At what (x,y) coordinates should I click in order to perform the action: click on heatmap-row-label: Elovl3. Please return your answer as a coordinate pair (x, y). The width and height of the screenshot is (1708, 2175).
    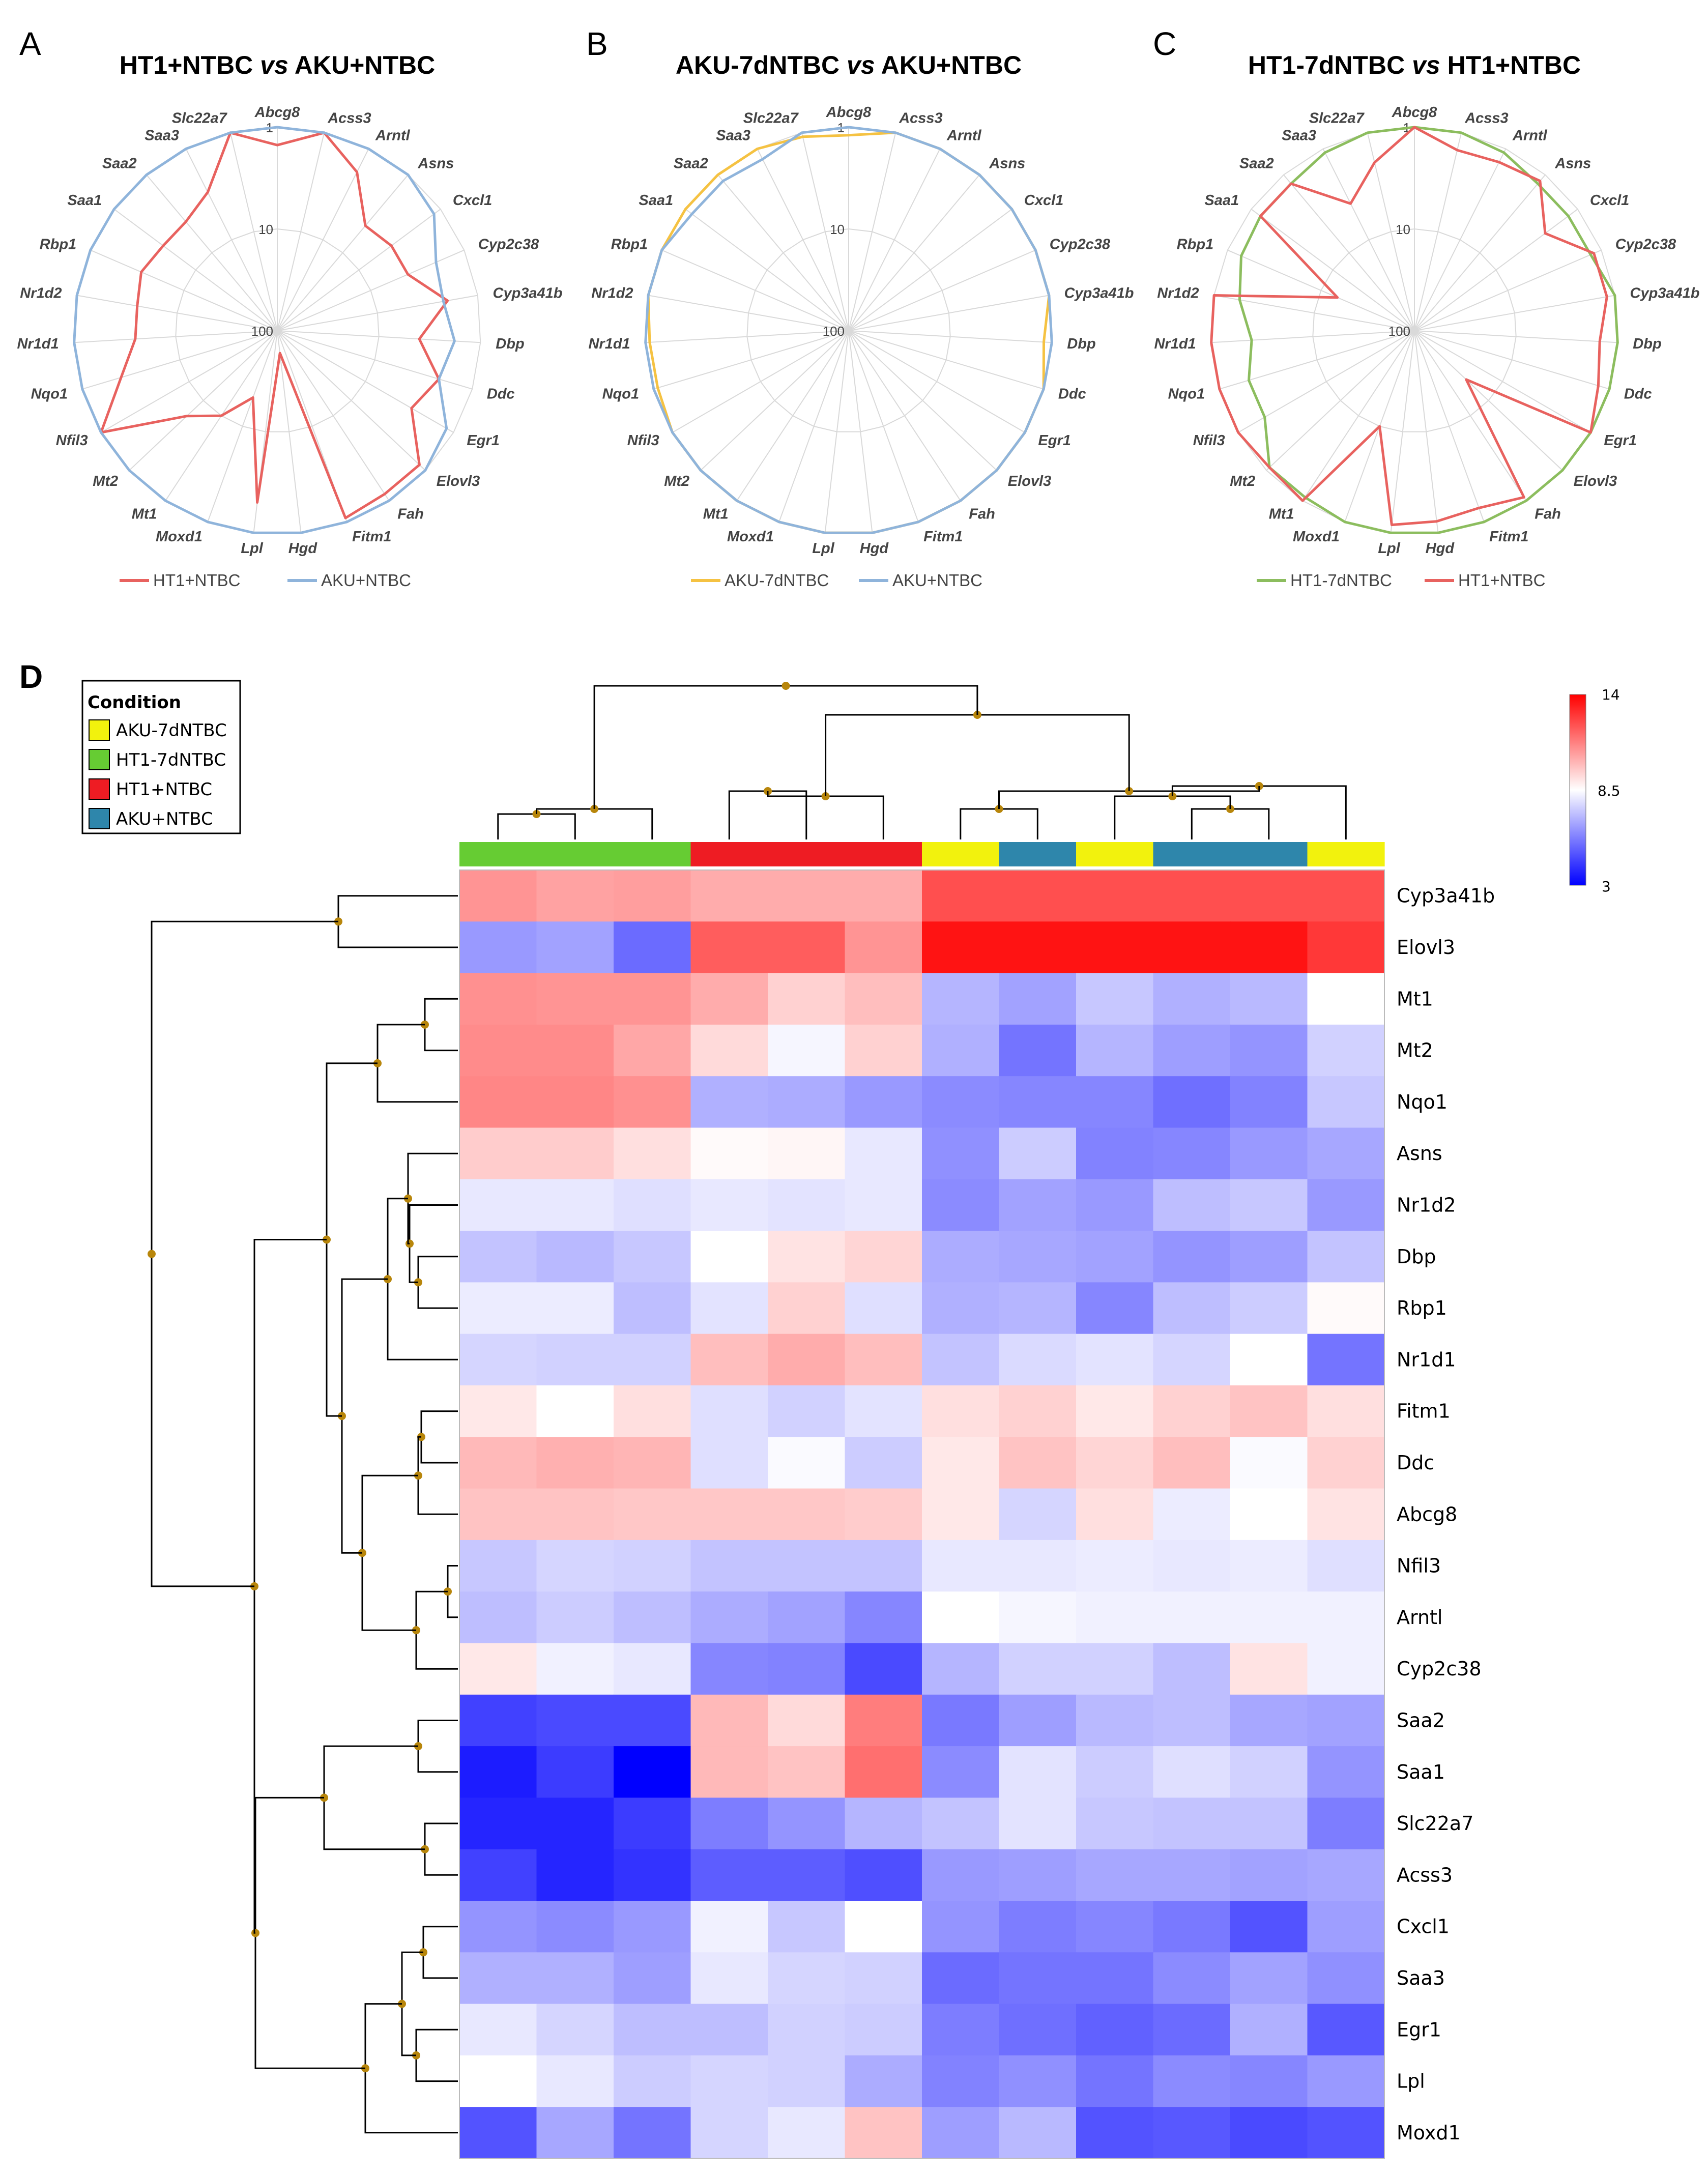
    Looking at the image, I should click on (1426, 947).